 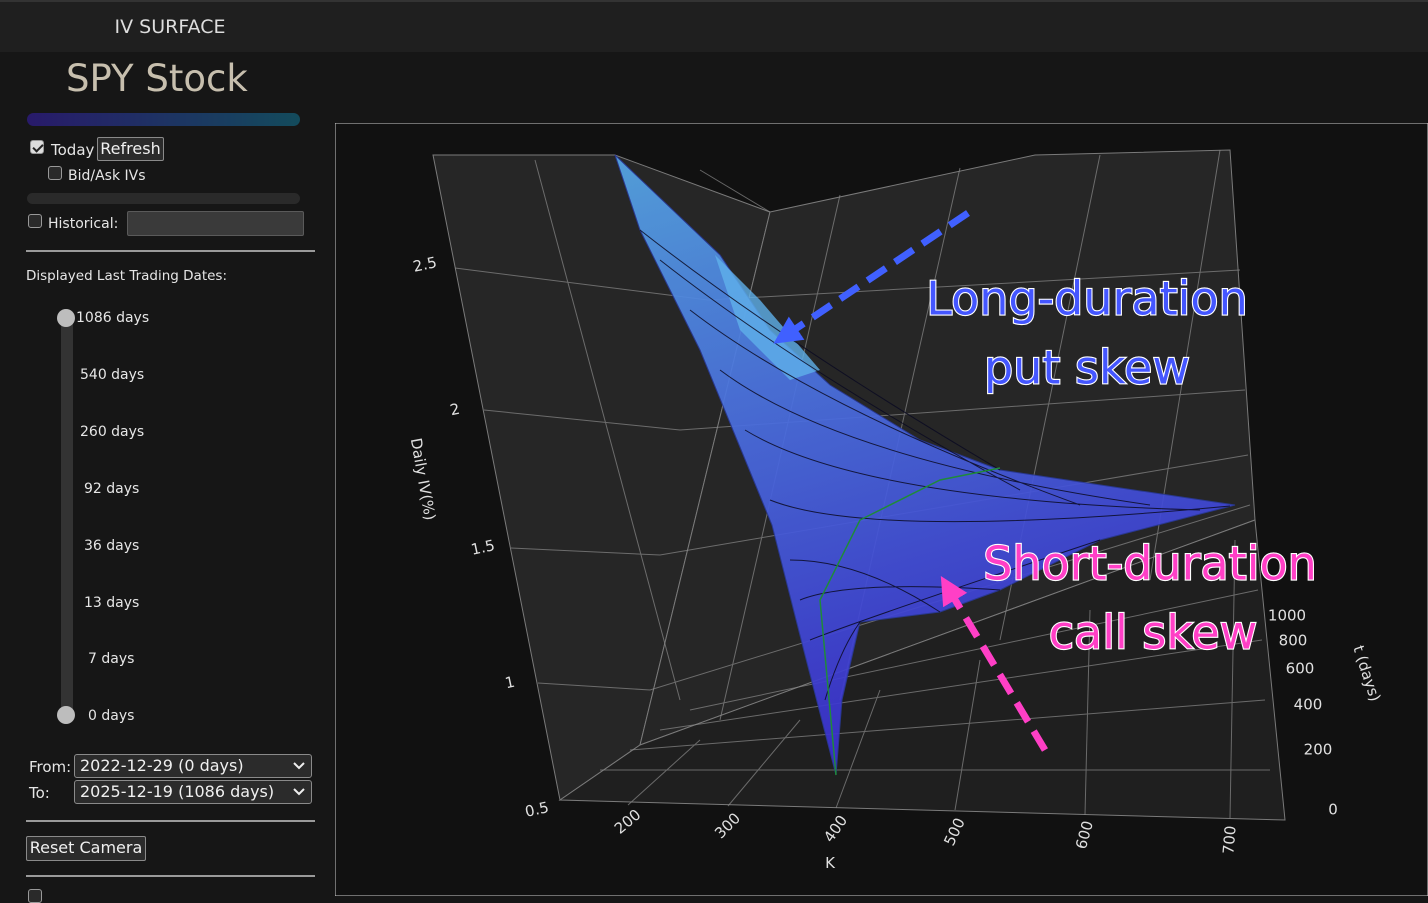 What do you see at coordinates (111, 659) in the screenshot?
I see `date-tick-label: 7 days` at bounding box center [111, 659].